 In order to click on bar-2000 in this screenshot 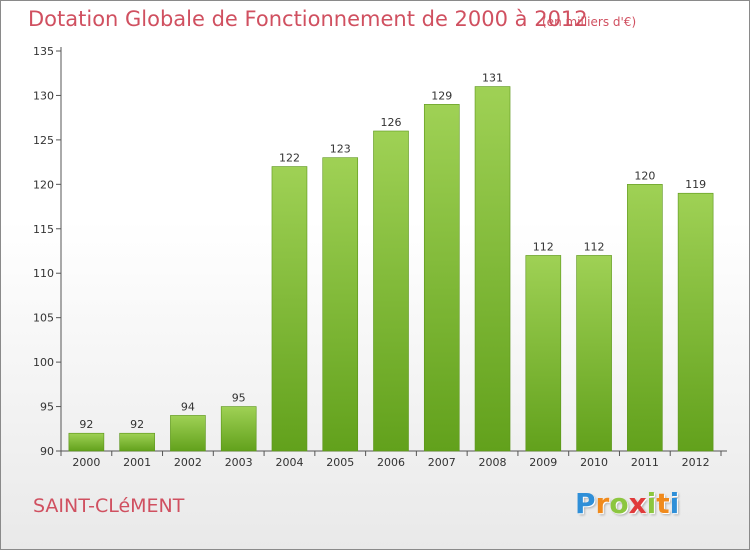, I will do `click(86, 442)`.